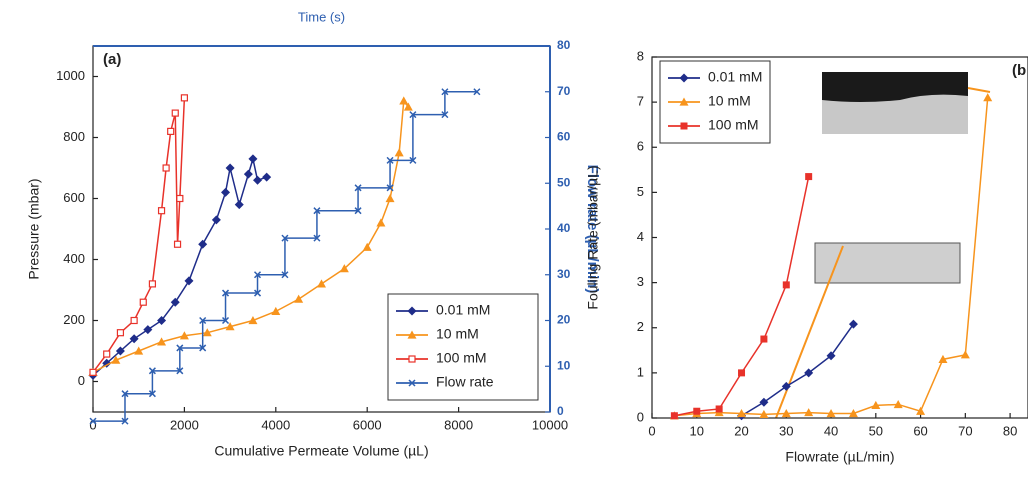 This screenshot has width=1028, height=477. I want to click on y2-tick-label: 10, so click(564, 365).